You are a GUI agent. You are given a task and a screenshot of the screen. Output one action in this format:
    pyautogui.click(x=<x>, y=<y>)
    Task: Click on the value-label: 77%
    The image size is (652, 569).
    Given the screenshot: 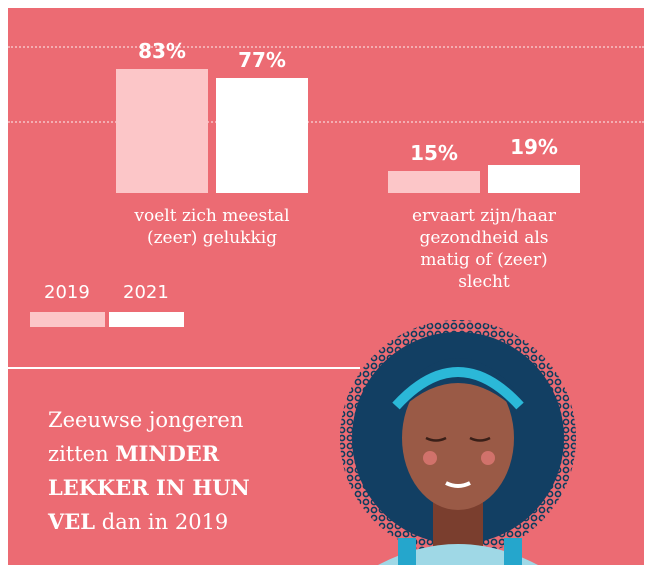 What is the action you would take?
    pyautogui.click(x=262, y=59)
    